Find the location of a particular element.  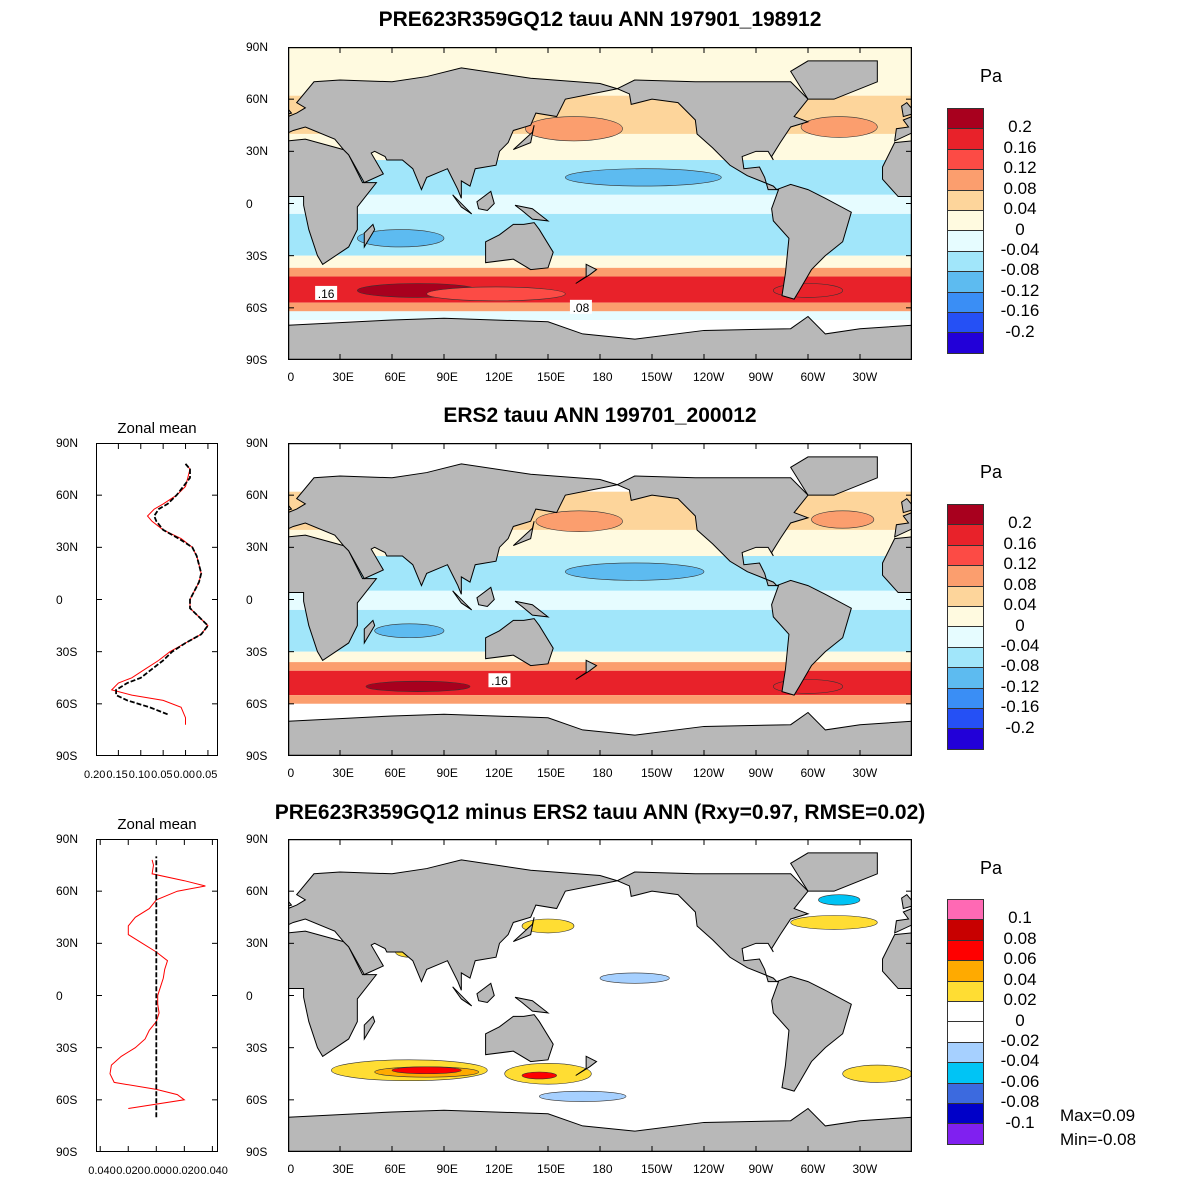

land-australia is located at coordinates (519, 1038).